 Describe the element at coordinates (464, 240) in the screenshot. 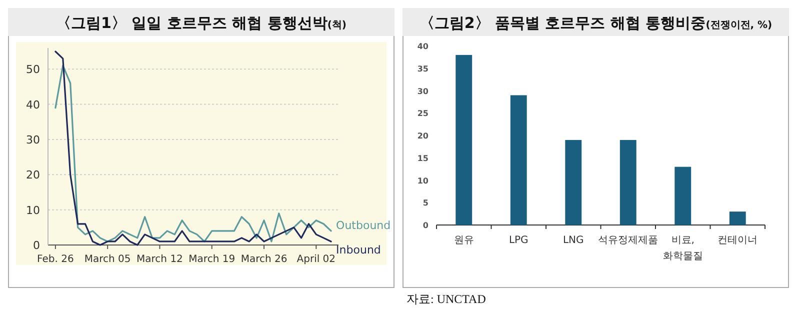

I see `x-tick-label: 원유` at that location.